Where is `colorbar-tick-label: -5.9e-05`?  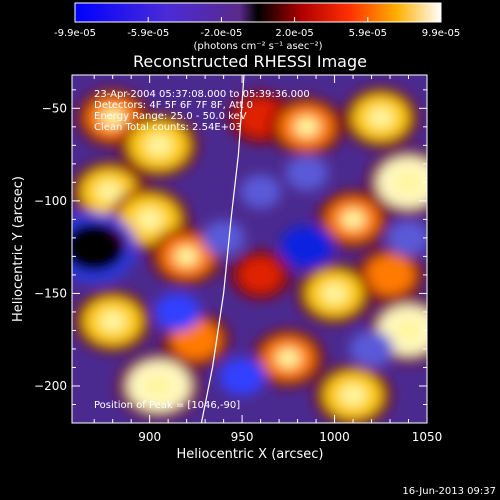
colorbar-tick-label: -5.9e-05 is located at coordinates (148, 33).